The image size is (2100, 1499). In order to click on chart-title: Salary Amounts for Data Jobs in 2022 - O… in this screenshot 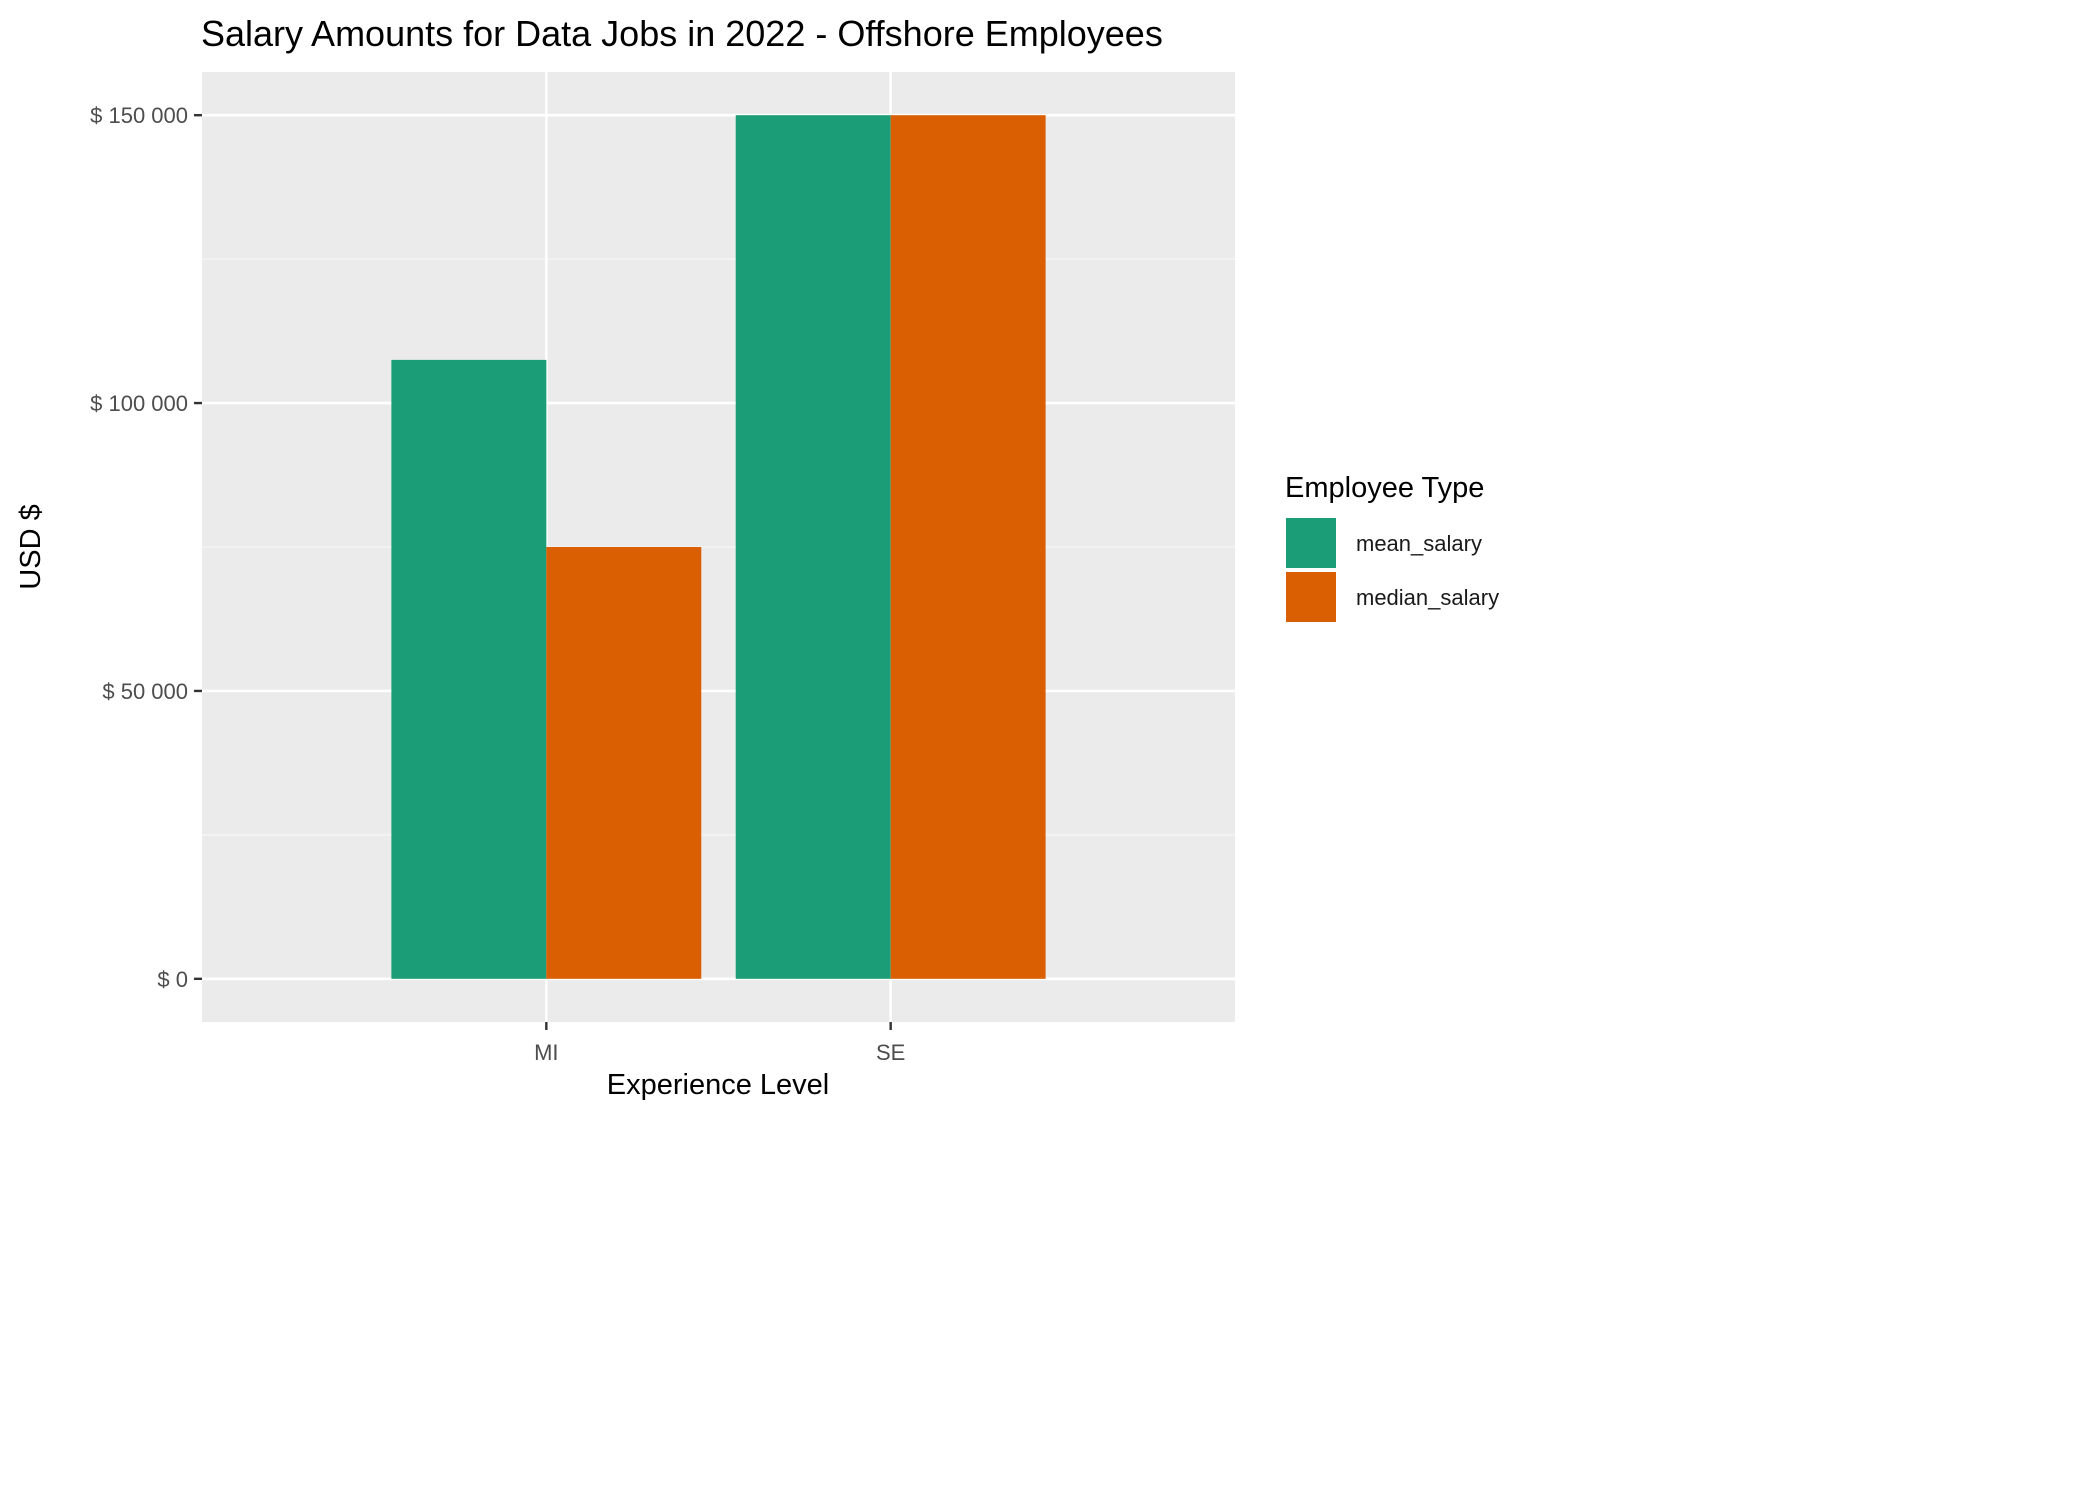, I will do `click(682, 33)`.